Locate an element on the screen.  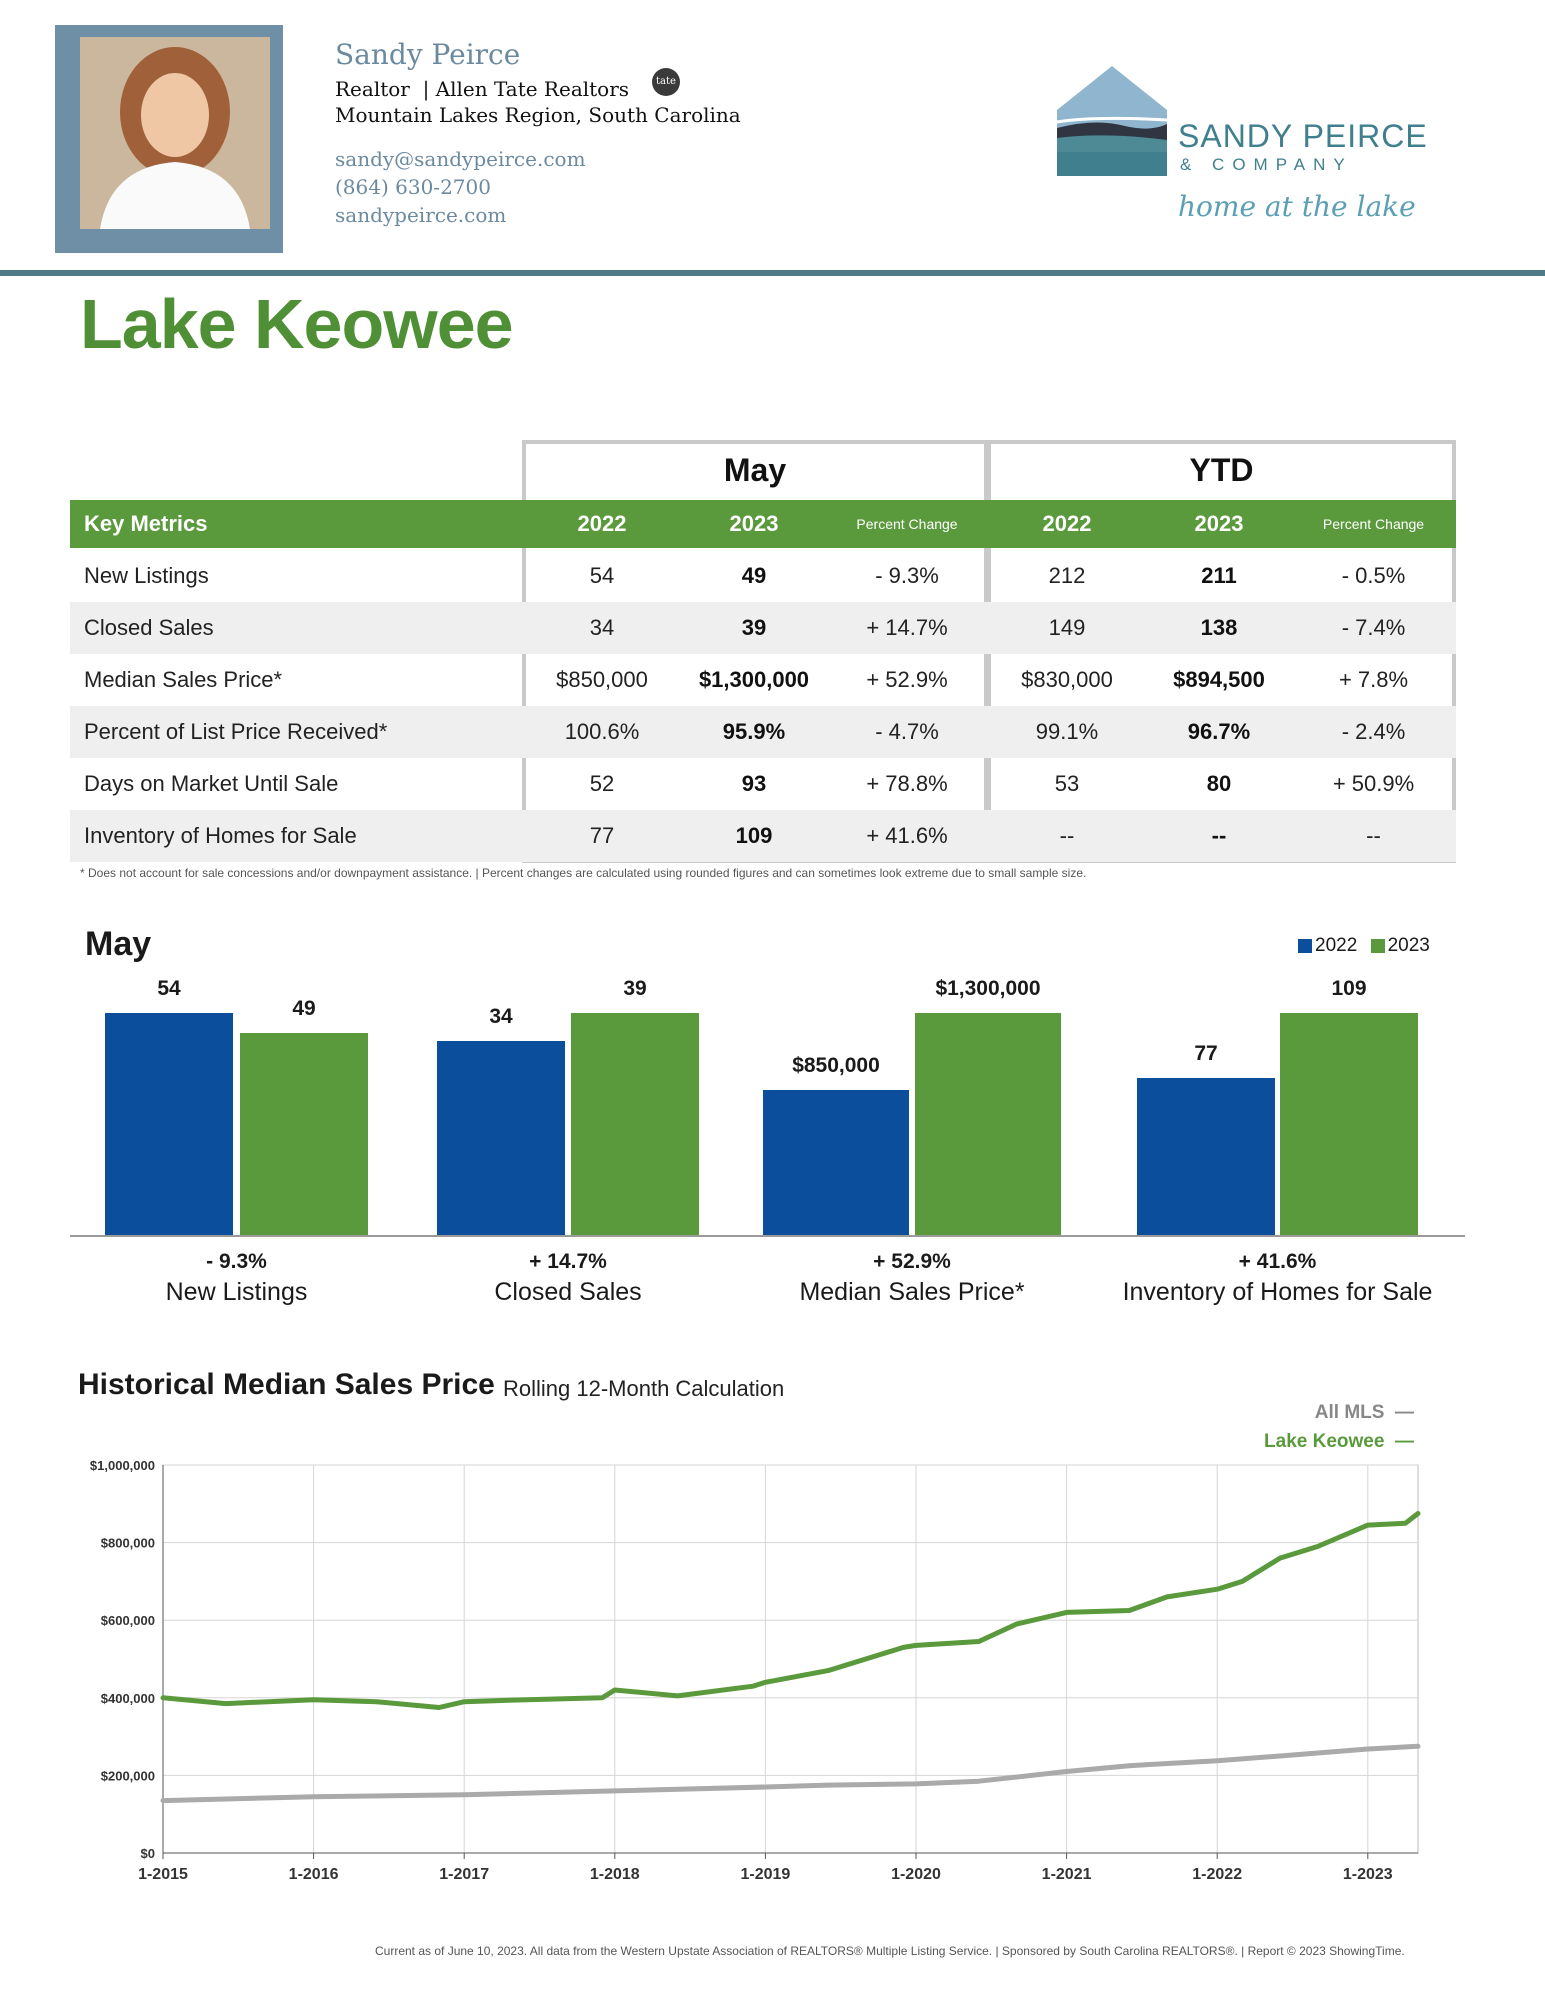
agent-title: Realtor | Allen Tate Realtors is located at coordinates (482, 89).